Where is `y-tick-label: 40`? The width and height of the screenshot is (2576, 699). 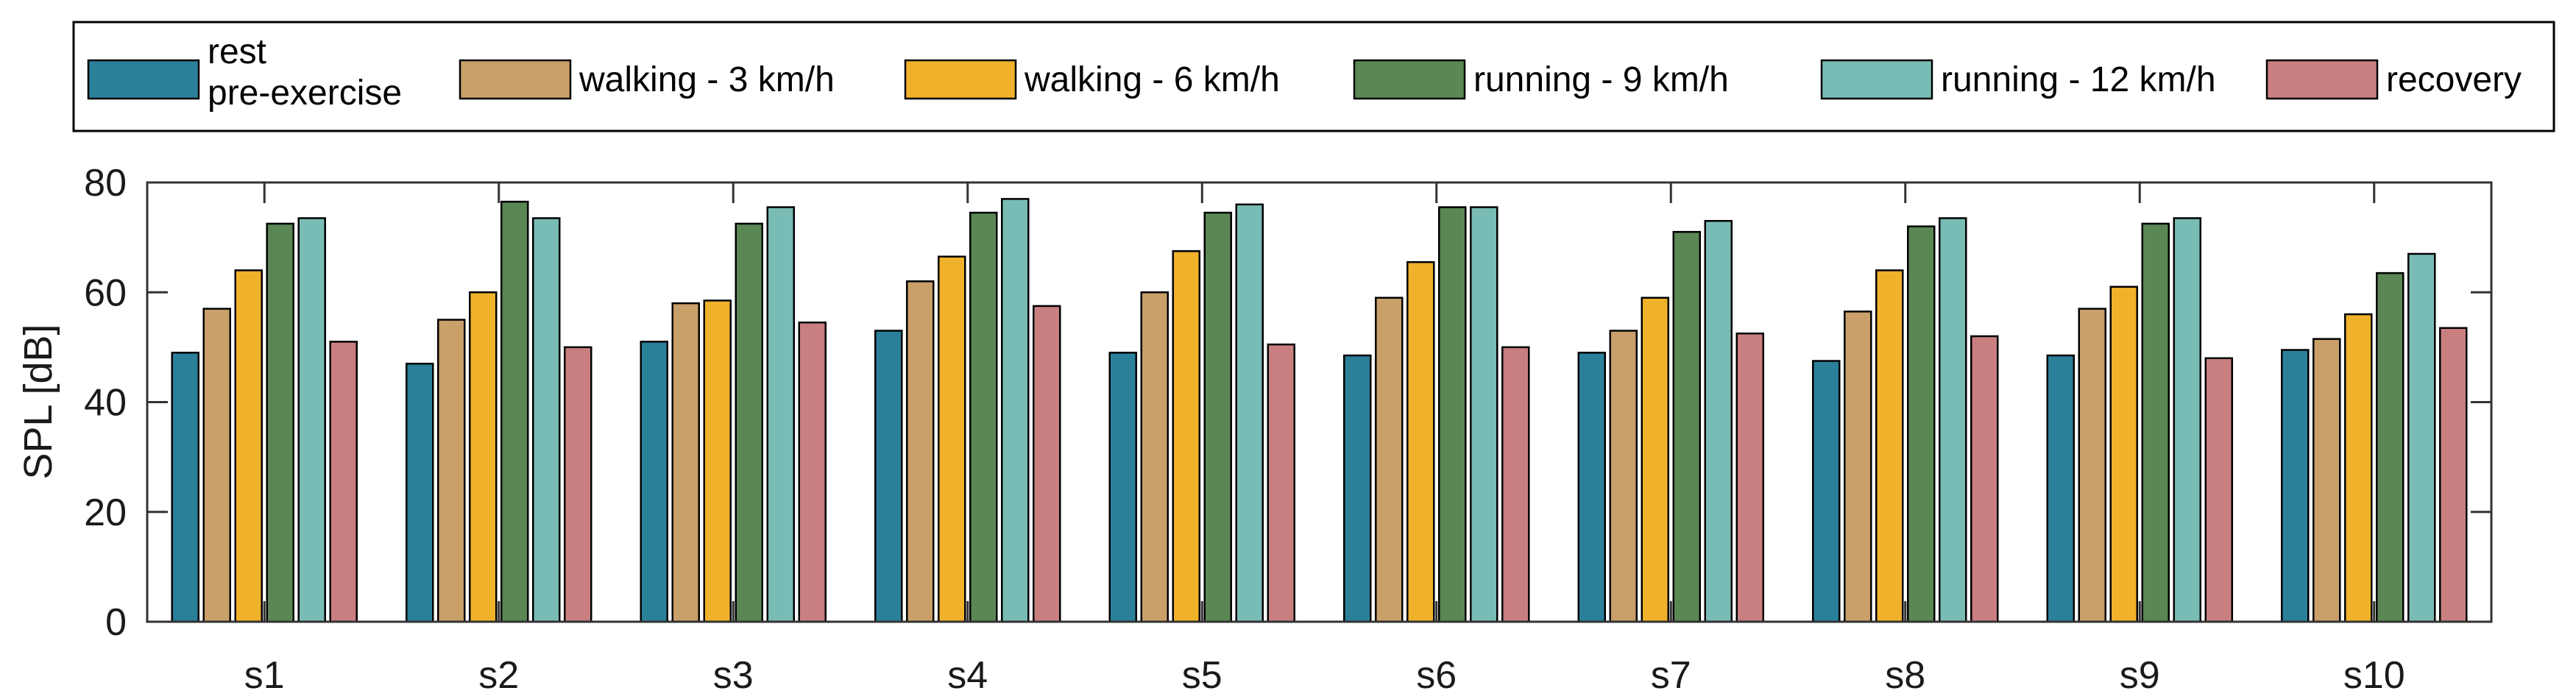 y-tick-label: 40 is located at coordinates (106, 403).